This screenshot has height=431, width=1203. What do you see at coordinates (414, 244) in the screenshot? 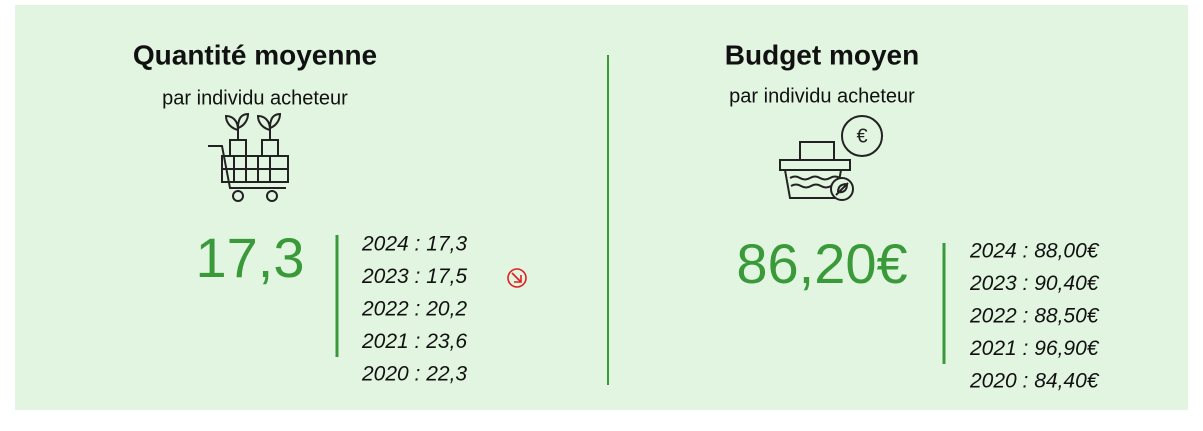
I see `history-line: 2024 : 17,3` at bounding box center [414, 244].